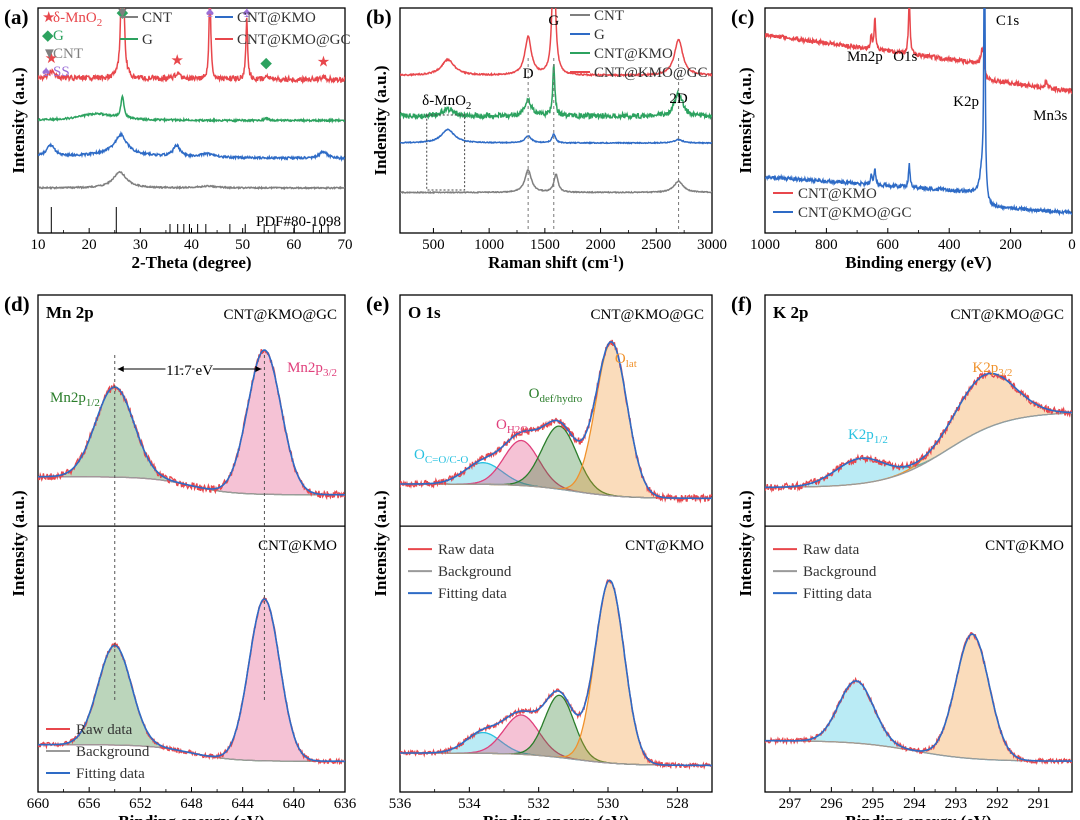 Image resolution: width=1080 pixels, height=820 pixels. What do you see at coordinates (918, 112) in the screenshot?
I see `series-line` at bounding box center [918, 112].